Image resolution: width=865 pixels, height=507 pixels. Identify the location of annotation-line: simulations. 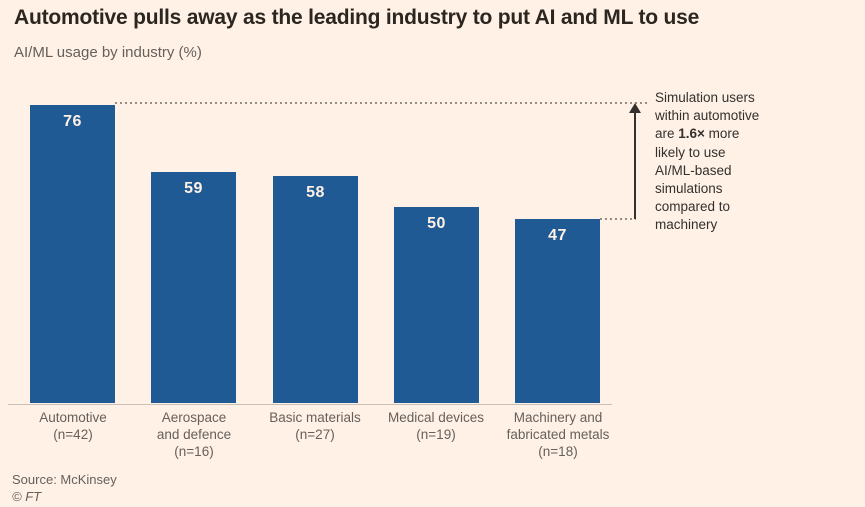
(689, 189).